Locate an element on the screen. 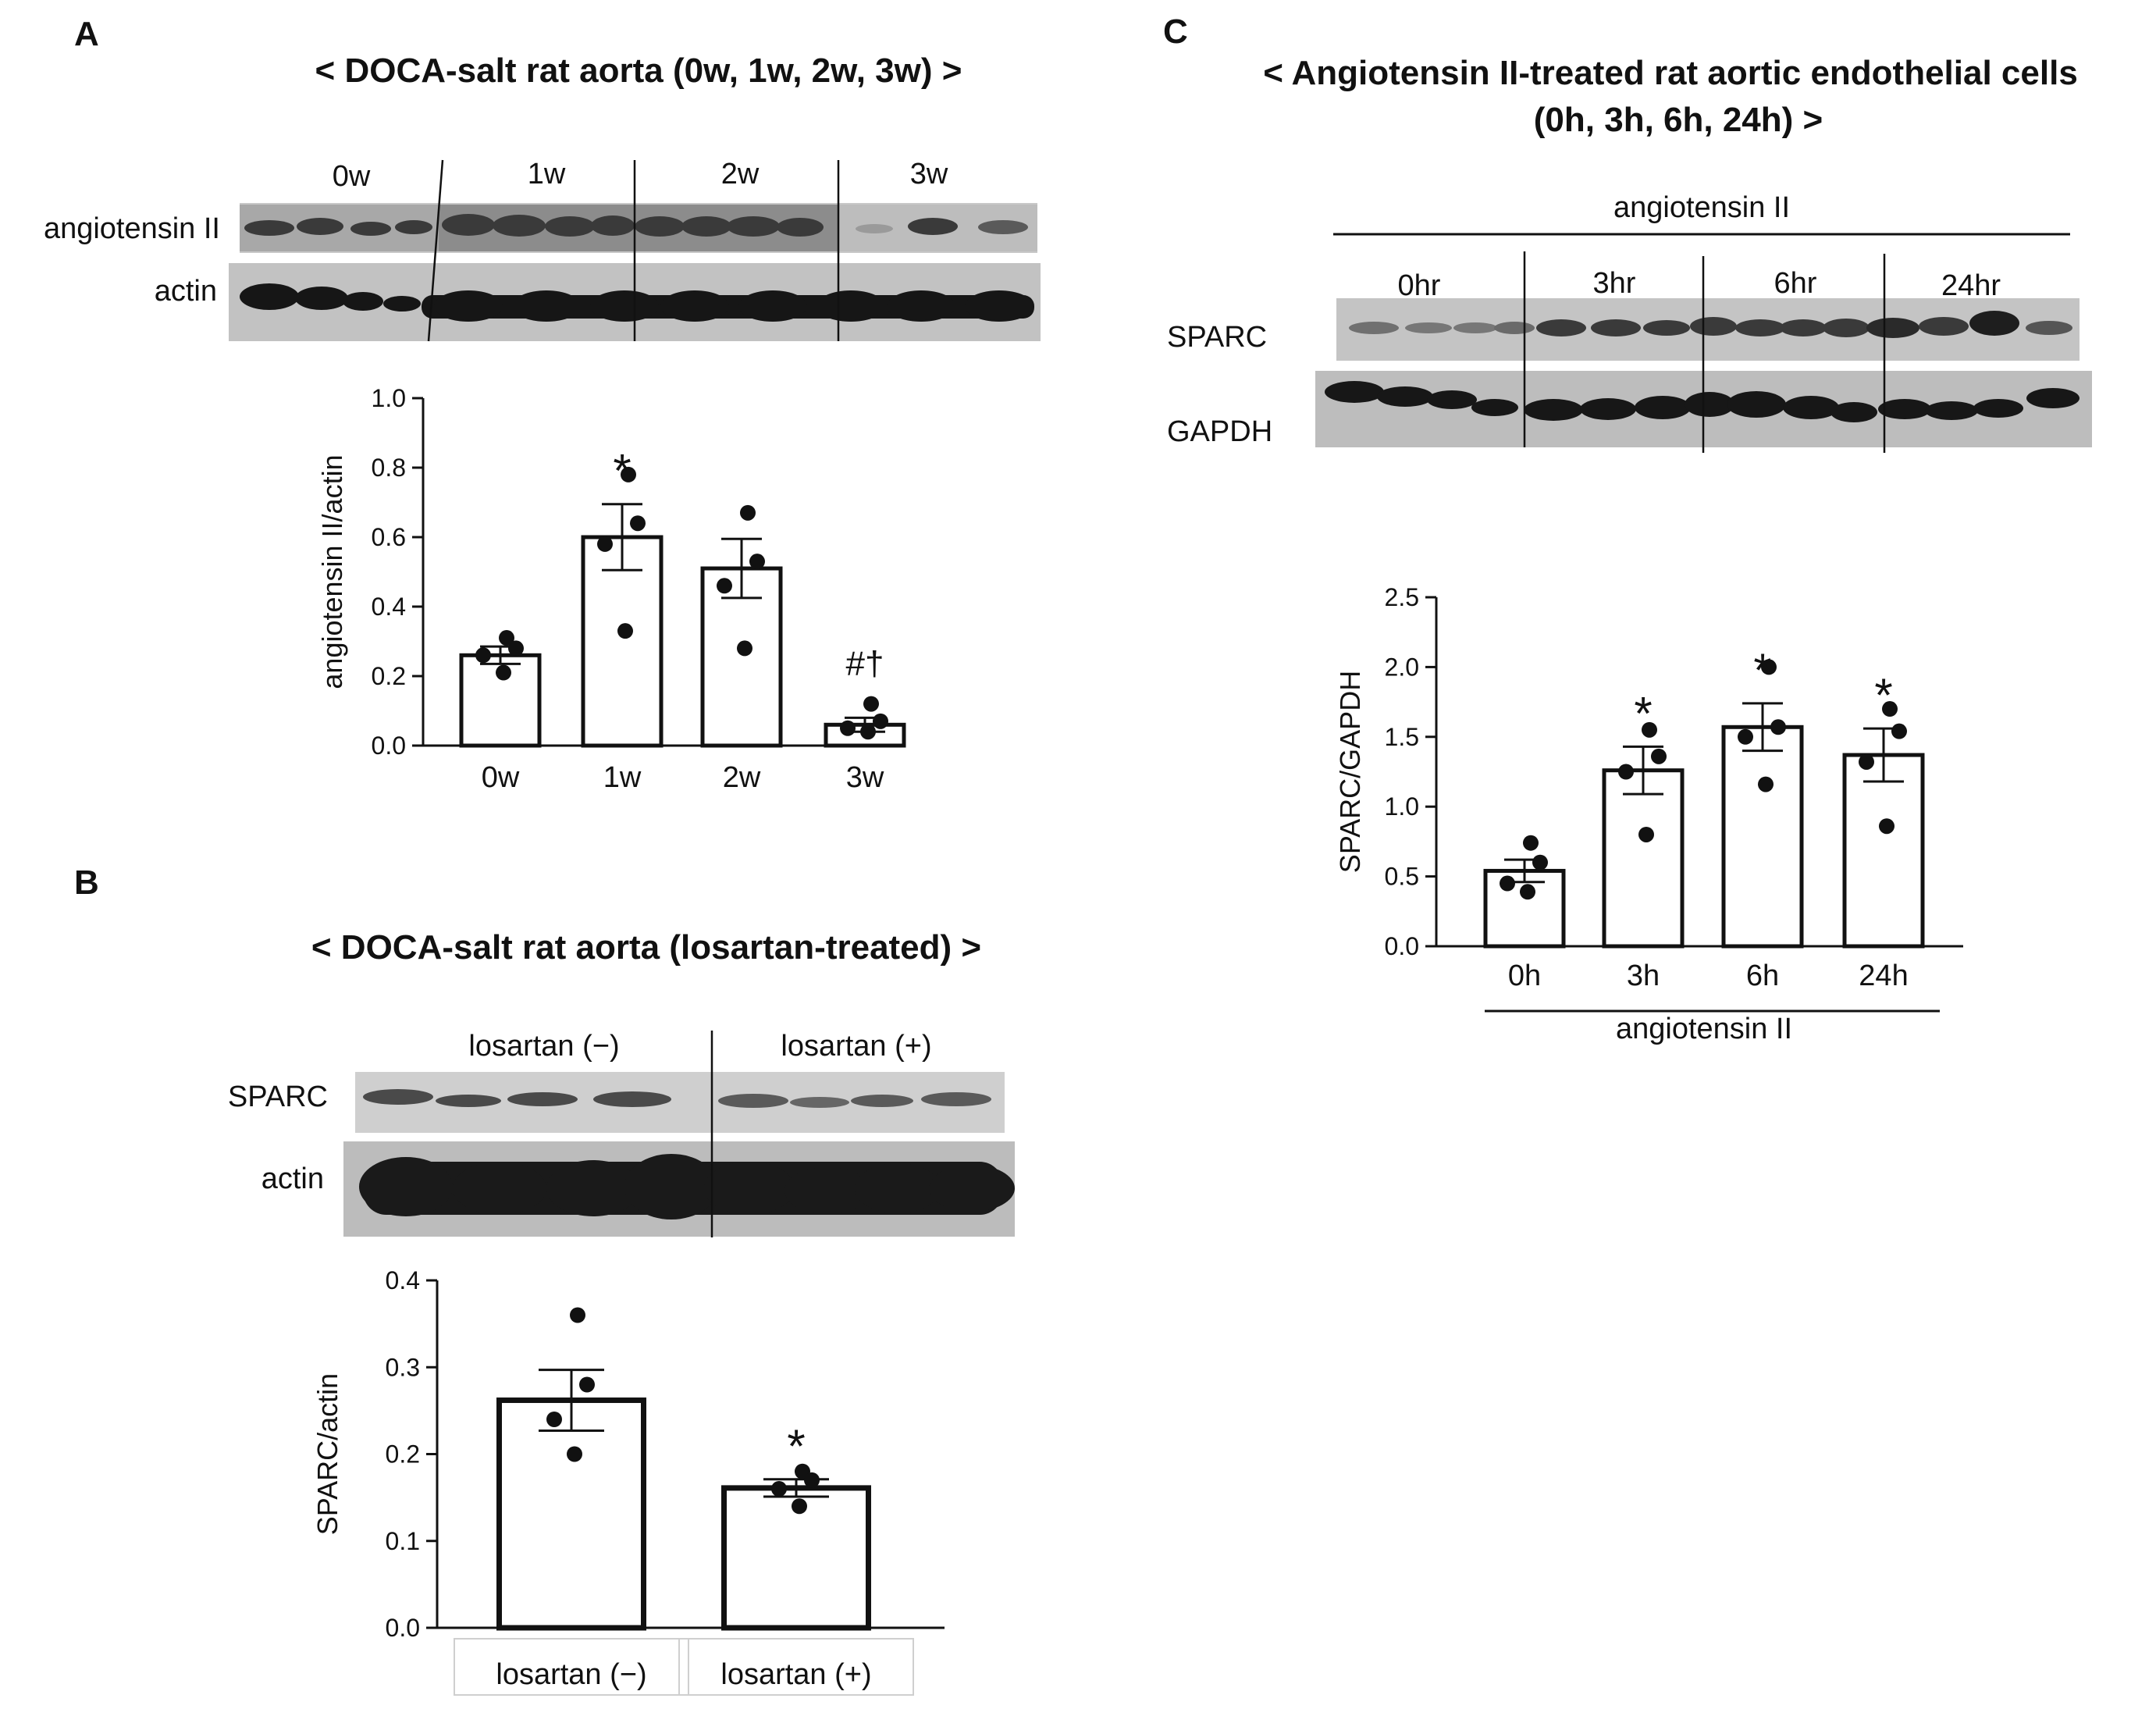 This screenshot has height=1709, width=2156. panel-a-y-tick-label: 0.8 is located at coordinates (389, 468).